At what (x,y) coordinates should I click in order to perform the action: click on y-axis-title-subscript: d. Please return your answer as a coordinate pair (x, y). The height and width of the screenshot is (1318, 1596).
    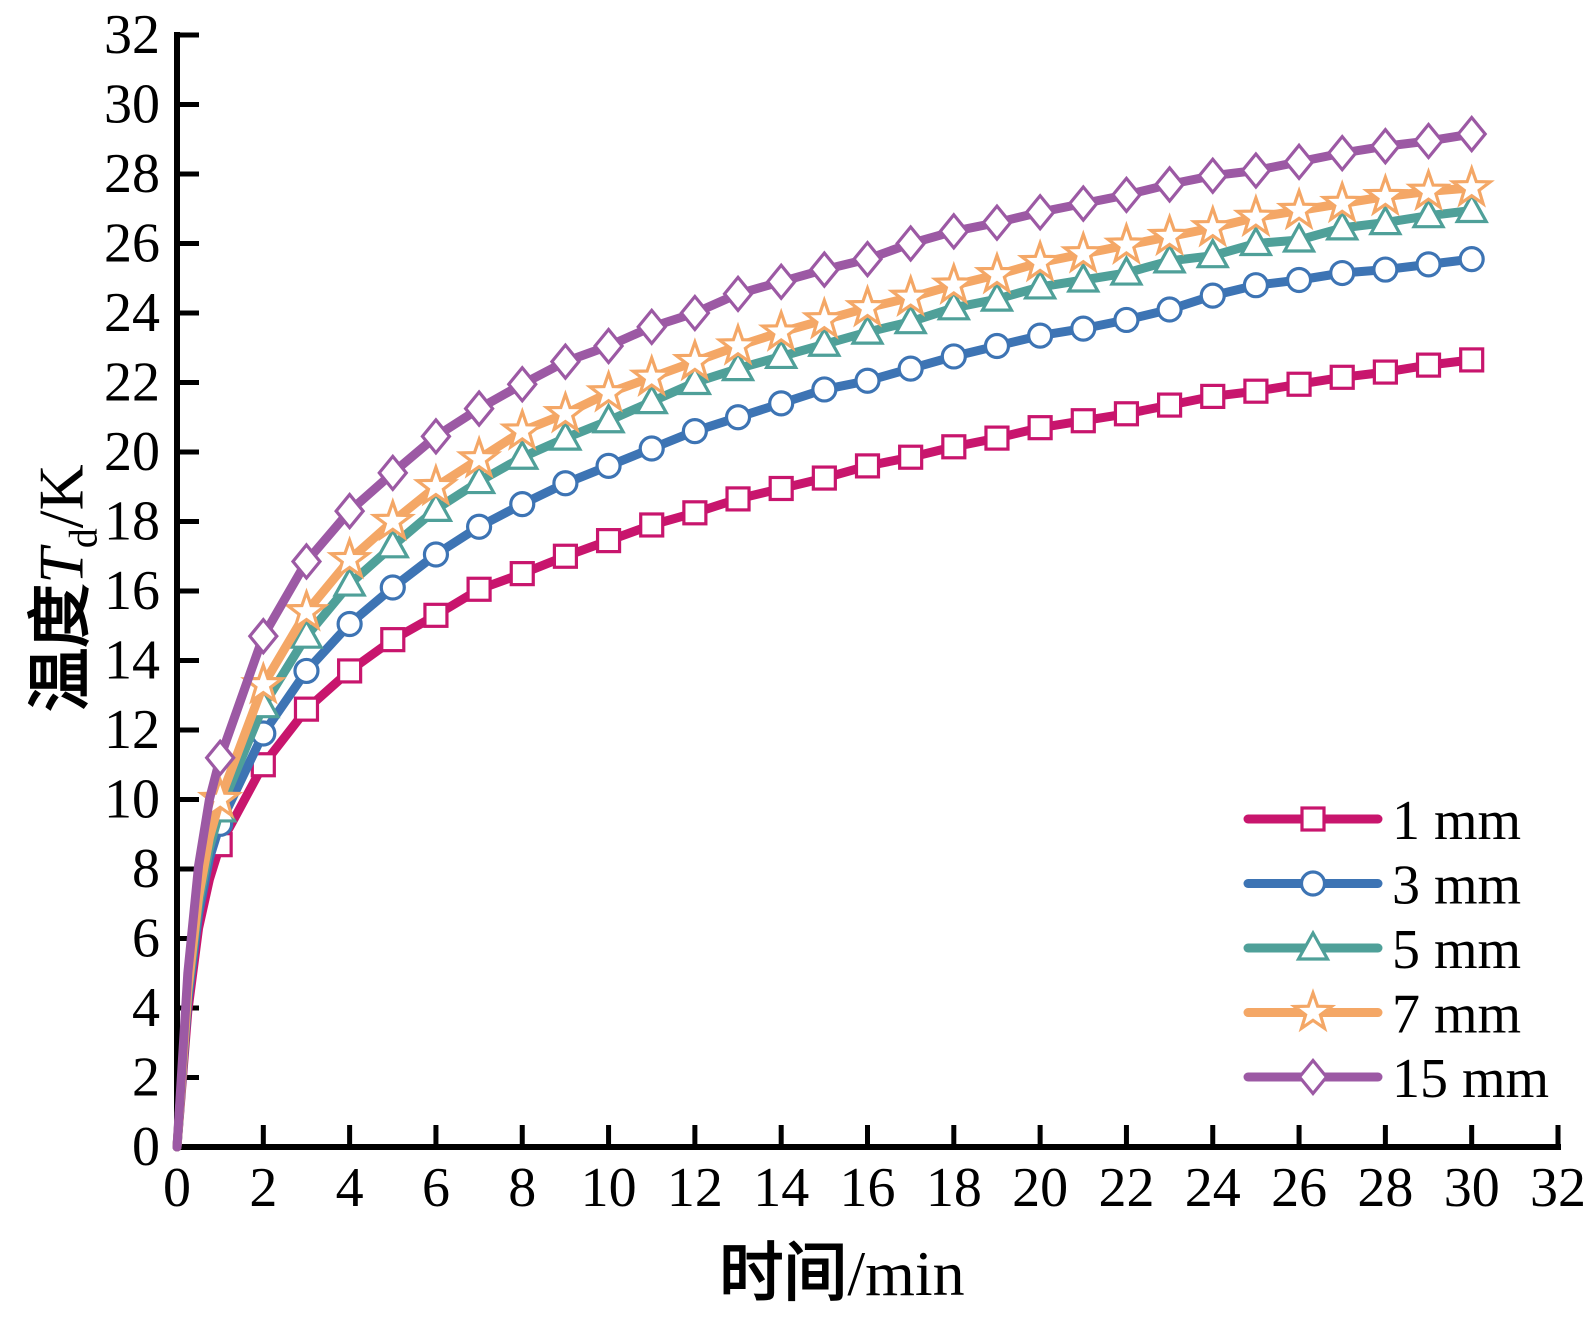
    Looking at the image, I should click on (83, 538).